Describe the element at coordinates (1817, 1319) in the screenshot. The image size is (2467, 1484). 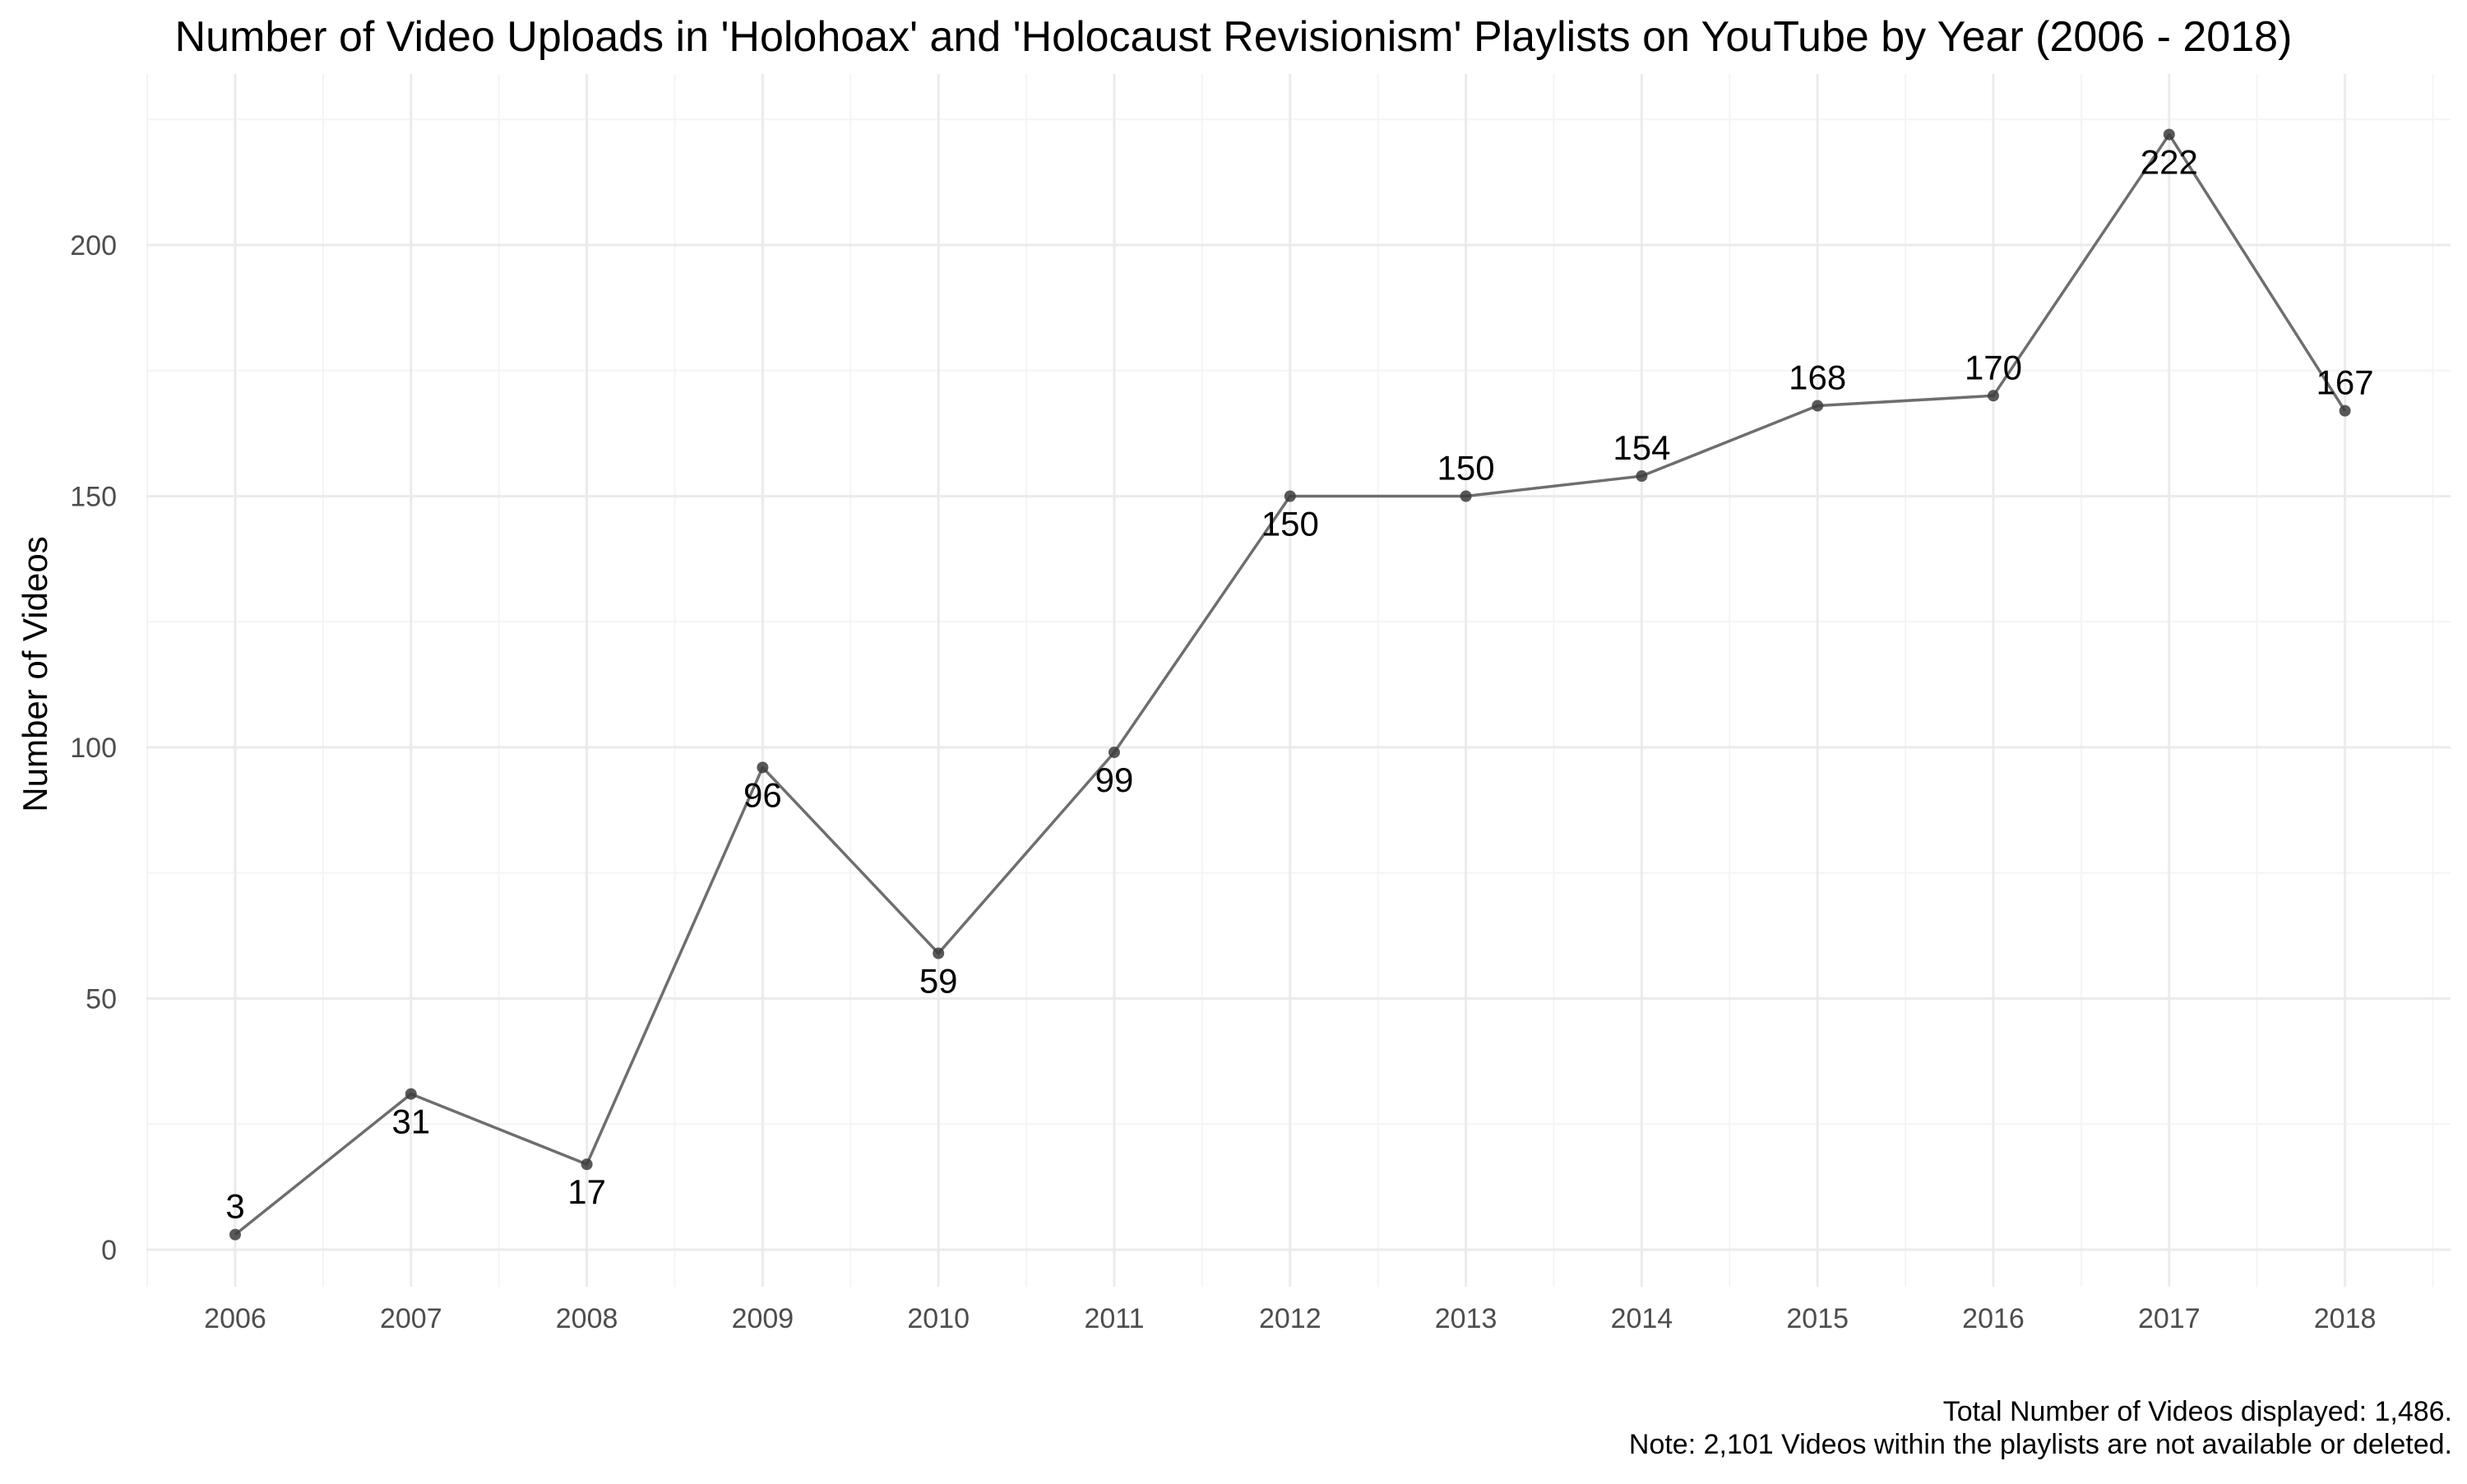
I see `x-tick-label: 2015` at that location.